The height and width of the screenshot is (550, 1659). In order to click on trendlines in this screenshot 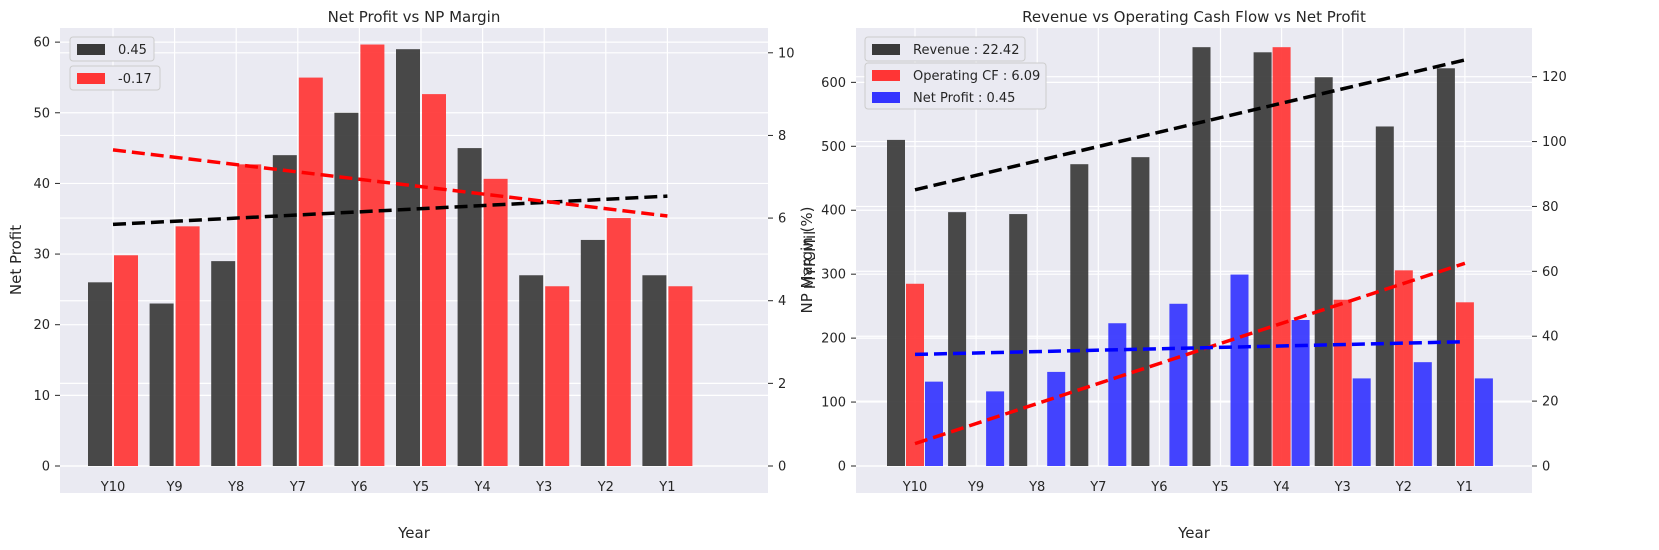, I will do `click(390, 187)`.